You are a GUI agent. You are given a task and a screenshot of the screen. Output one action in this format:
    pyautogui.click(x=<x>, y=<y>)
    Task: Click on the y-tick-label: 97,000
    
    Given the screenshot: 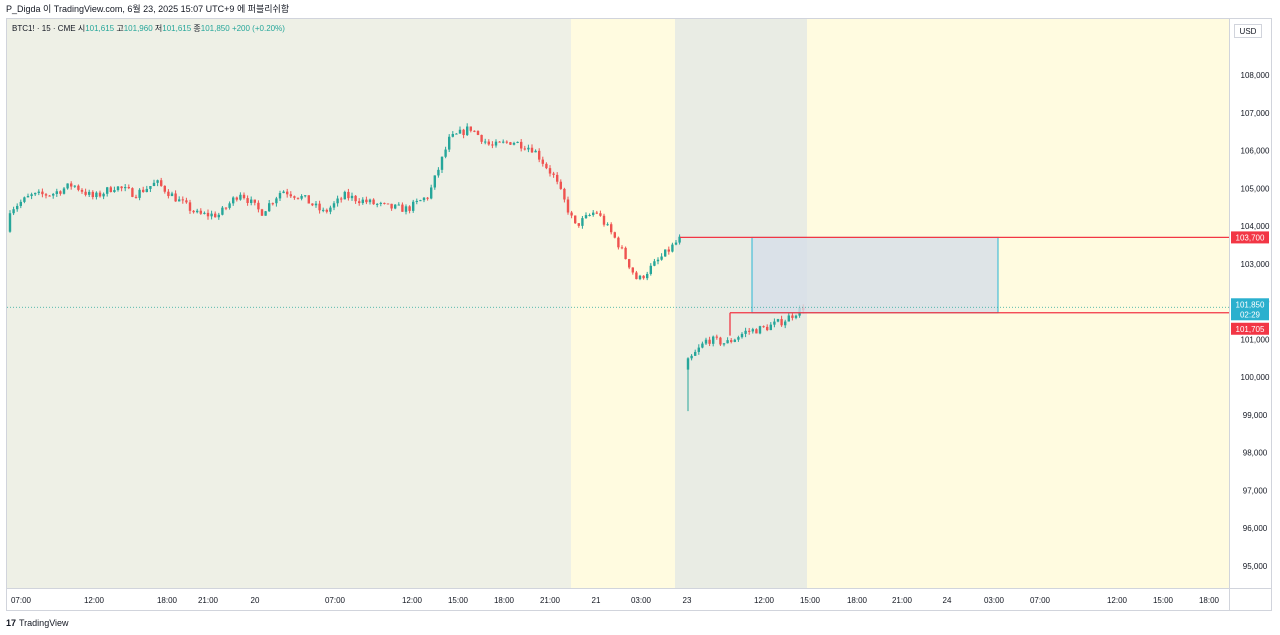 What is the action you would take?
    pyautogui.click(x=1255, y=490)
    